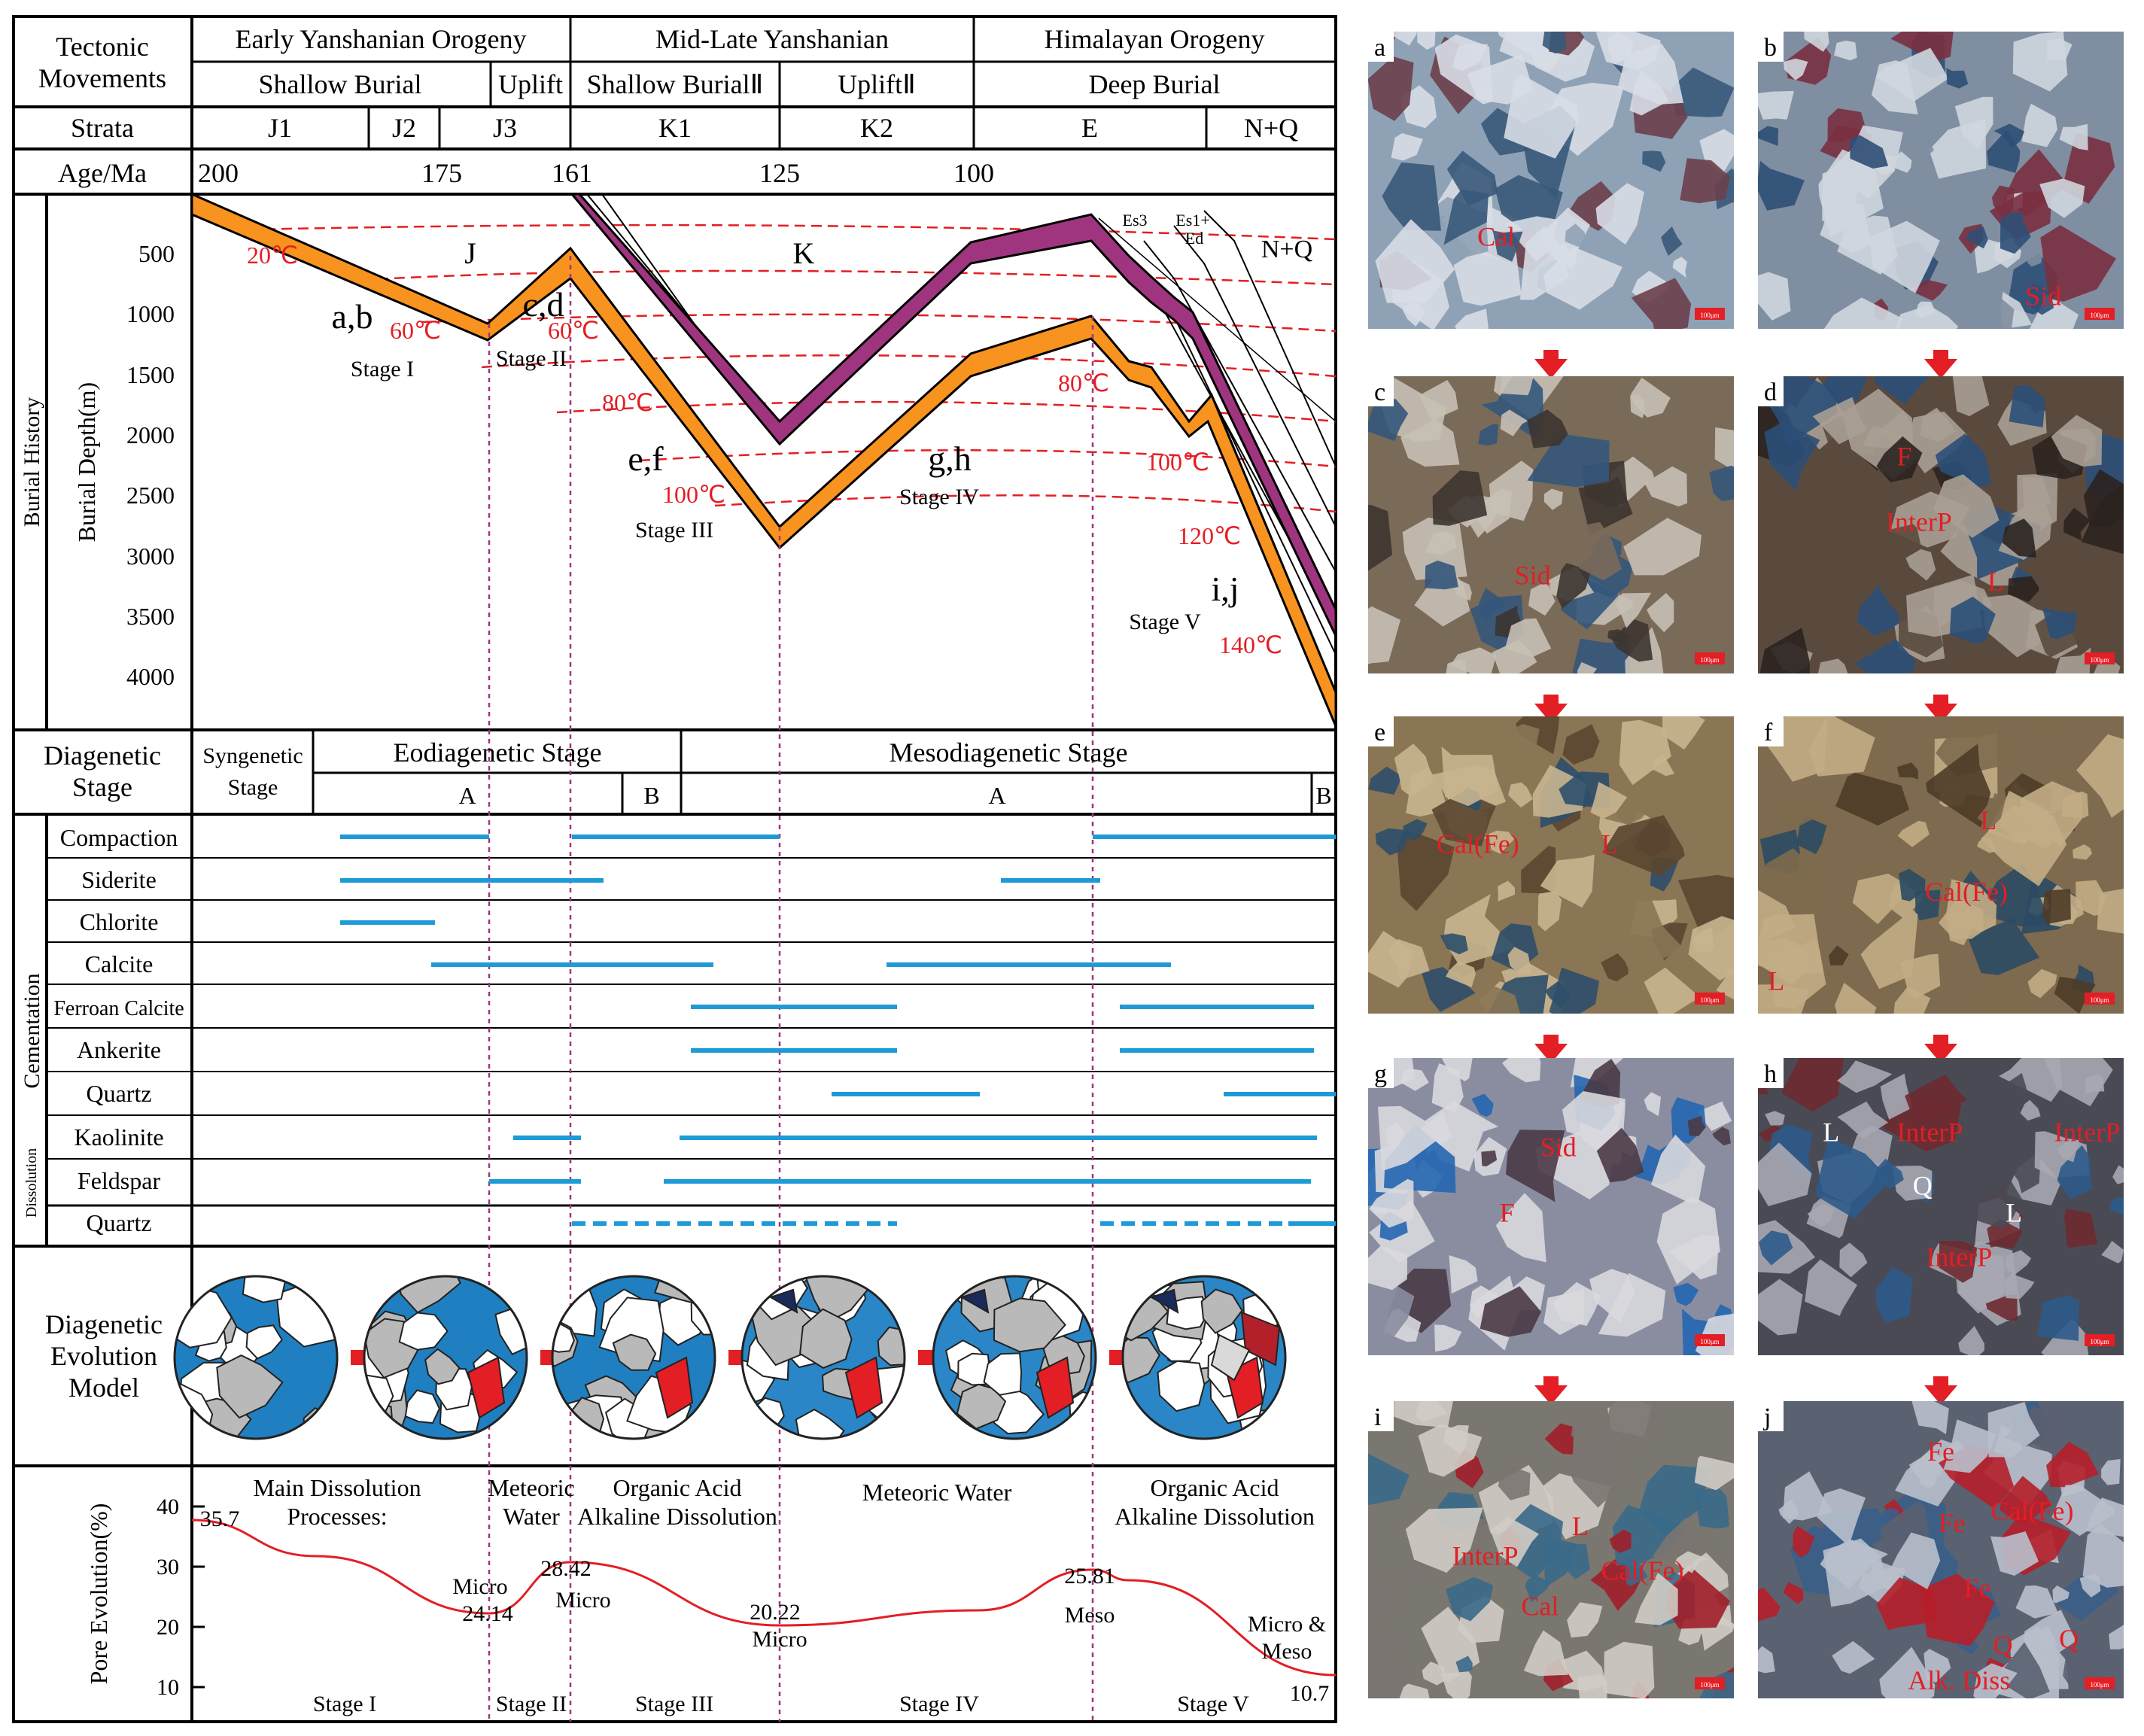 The width and height of the screenshot is (2144, 1736). I want to click on depth-tick-1000: 1000, so click(150, 313).